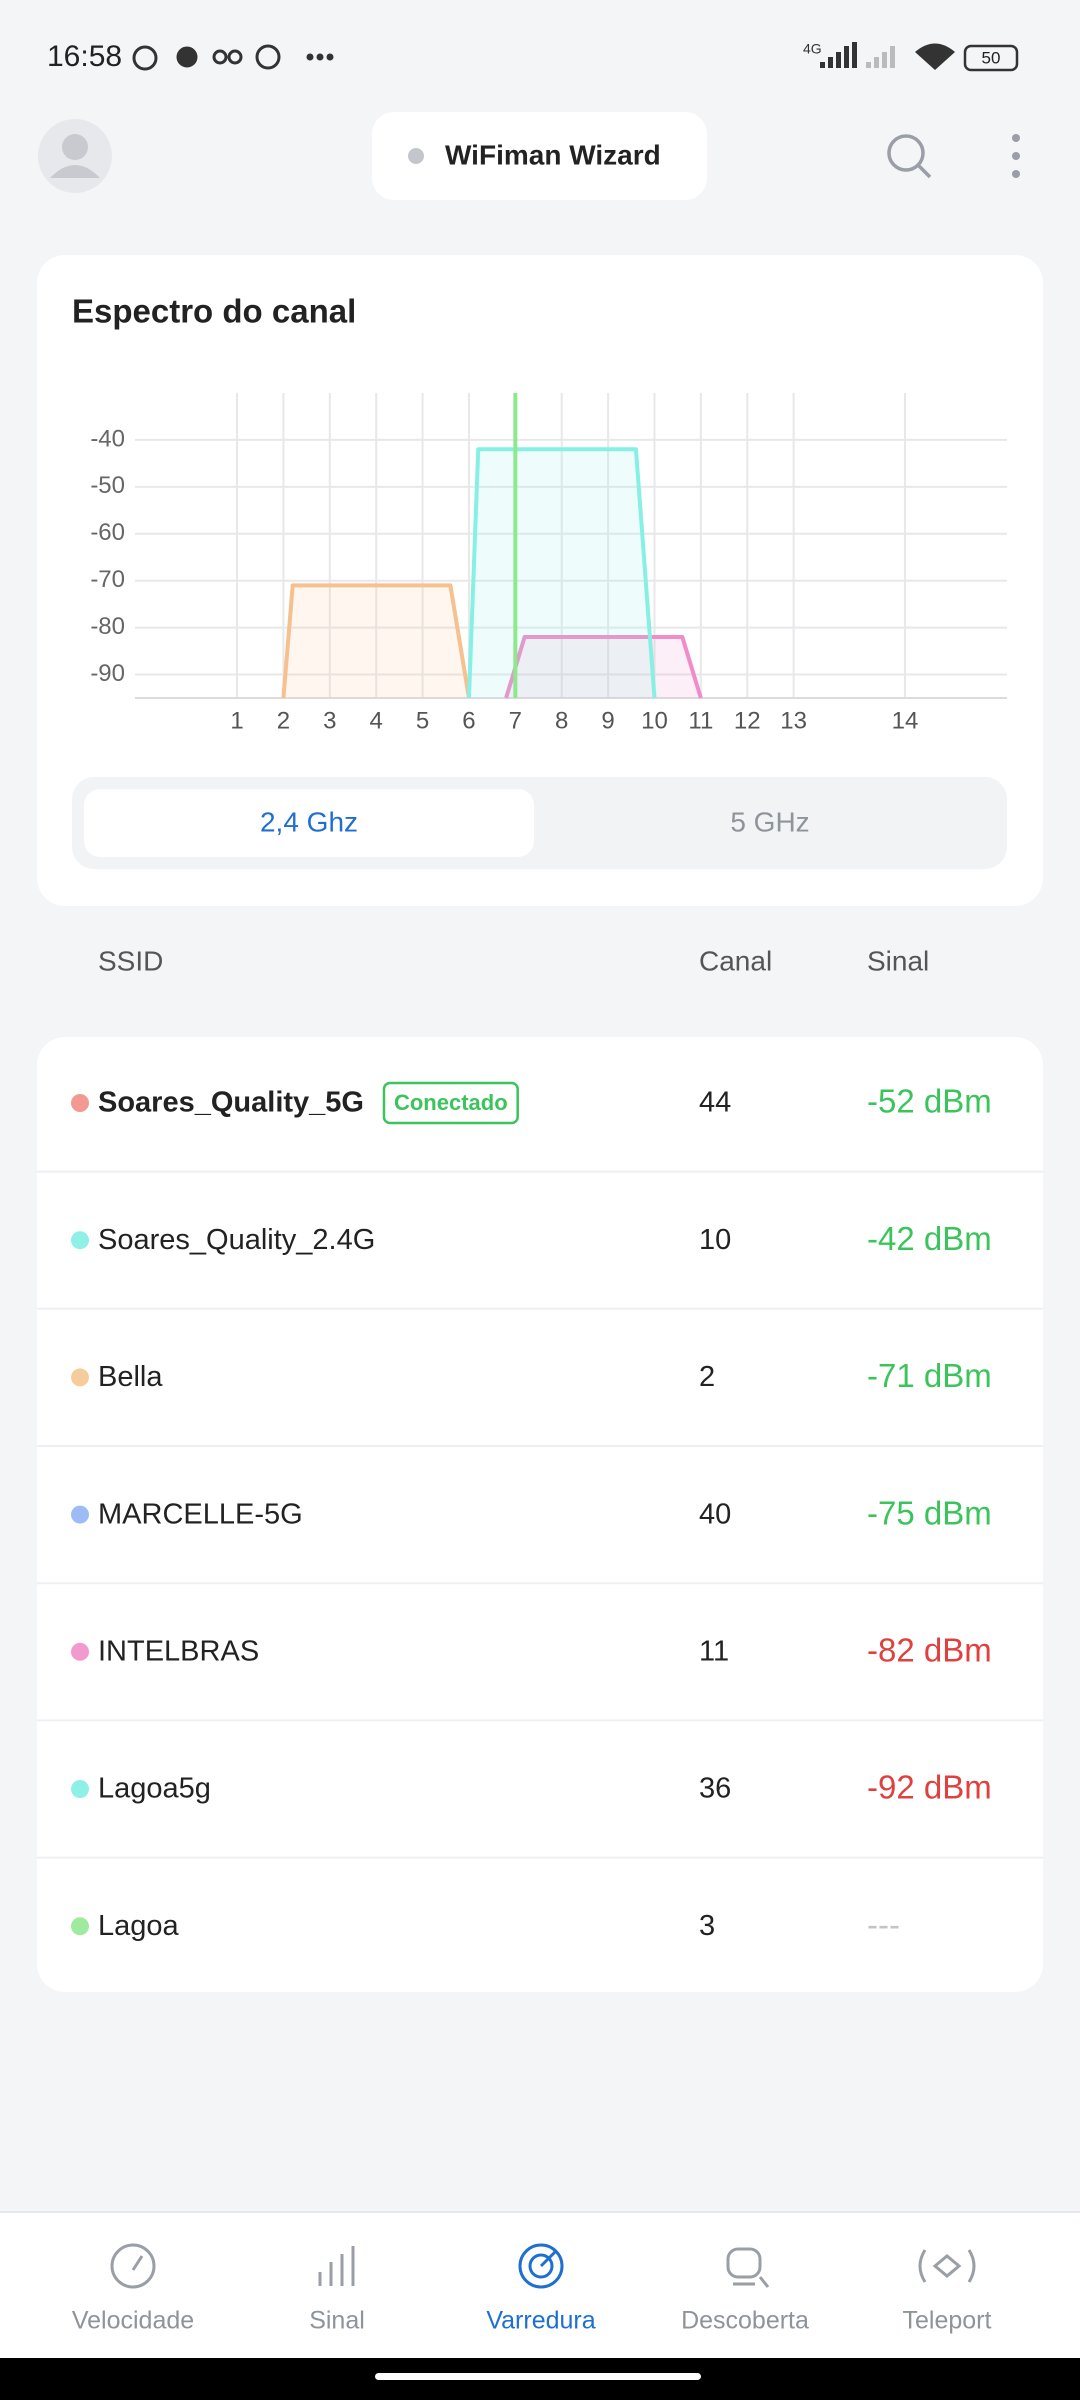  Describe the element at coordinates (929, 1238) in the screenshot. I see `signal: -42 dBm` at that location.